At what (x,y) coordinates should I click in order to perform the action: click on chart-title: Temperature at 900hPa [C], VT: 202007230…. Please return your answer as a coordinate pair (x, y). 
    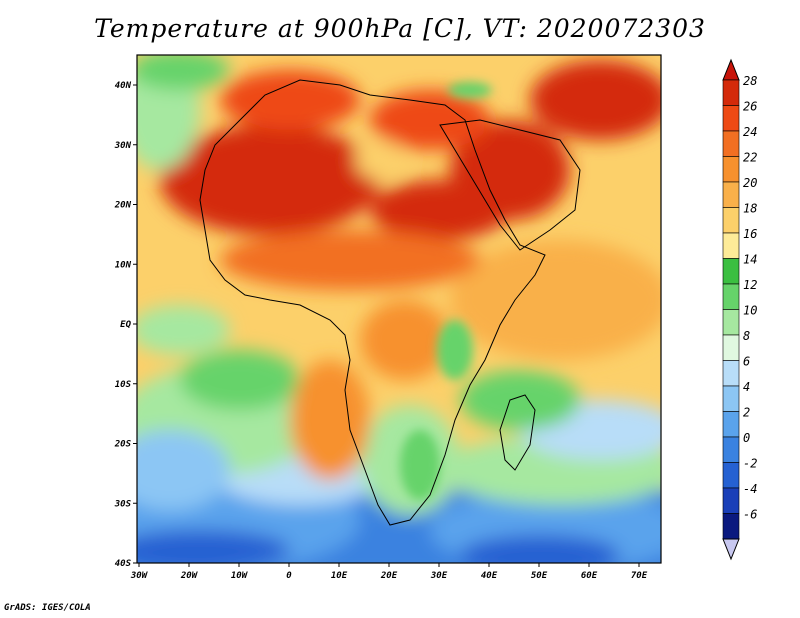
    Looking at the image, I should click on (400, 28).